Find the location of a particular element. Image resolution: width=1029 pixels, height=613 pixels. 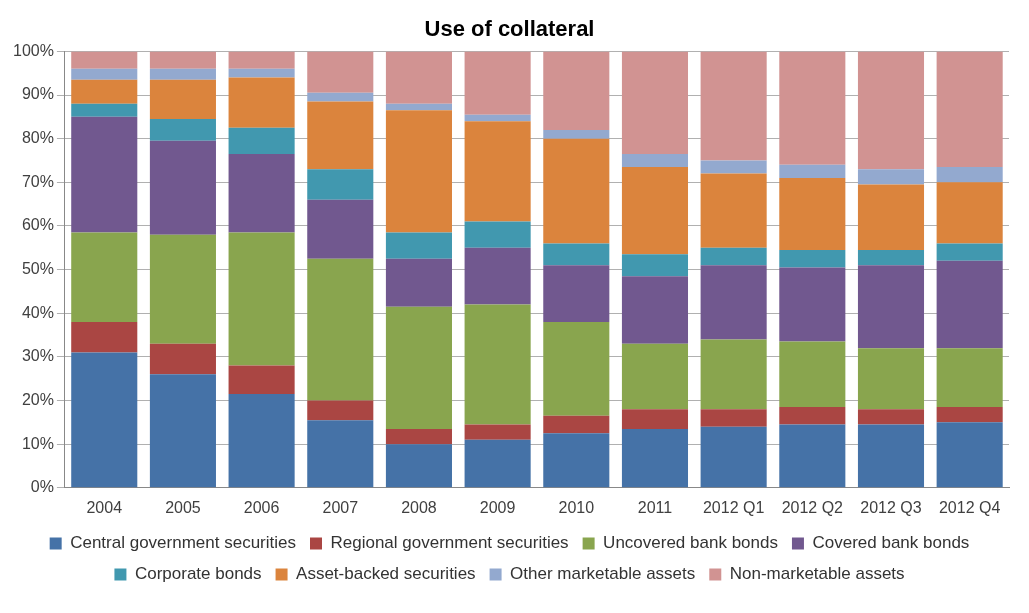

x-tick-label: 2005 is located at coordinates (183, 507).